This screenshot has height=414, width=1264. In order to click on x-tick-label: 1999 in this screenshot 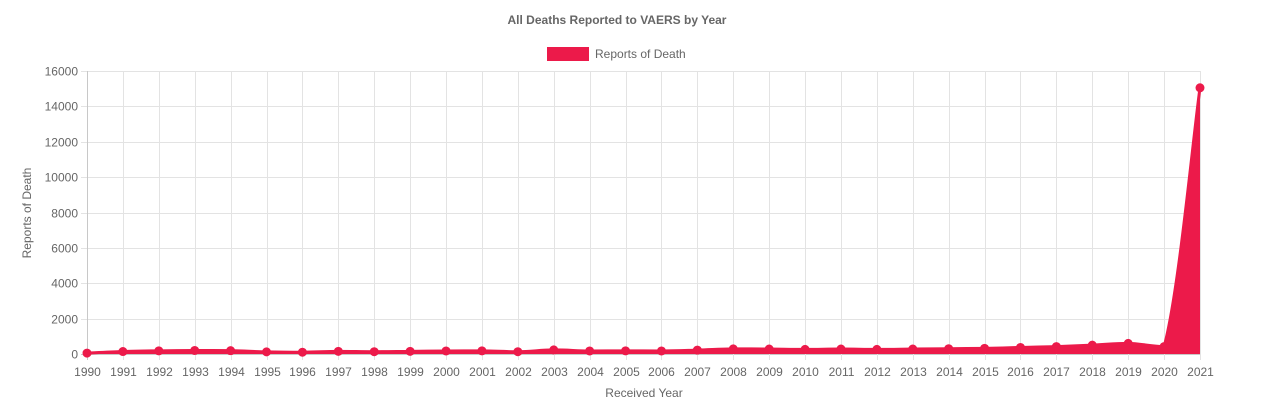, I will do `click(410, 372)`.